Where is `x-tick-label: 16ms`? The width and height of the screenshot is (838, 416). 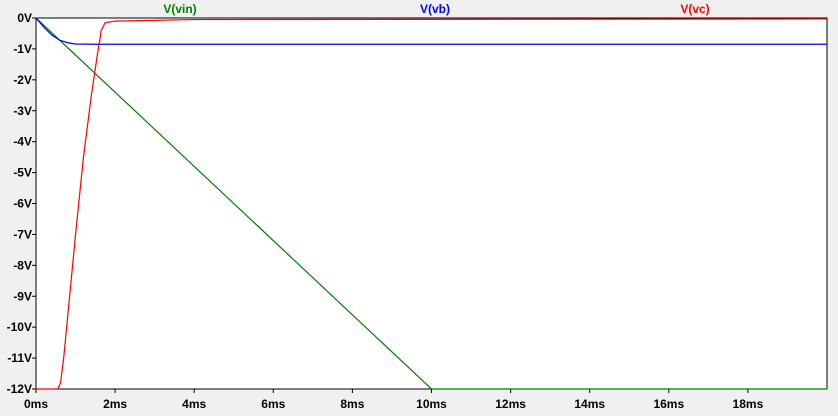
x-tick-label: 16ms is located at coordinates (668, 404).